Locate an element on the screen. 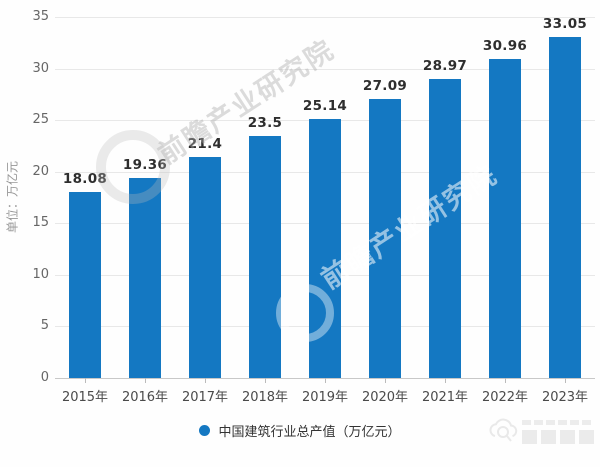  legend-marker-icon is located at coordinates (205, 430).